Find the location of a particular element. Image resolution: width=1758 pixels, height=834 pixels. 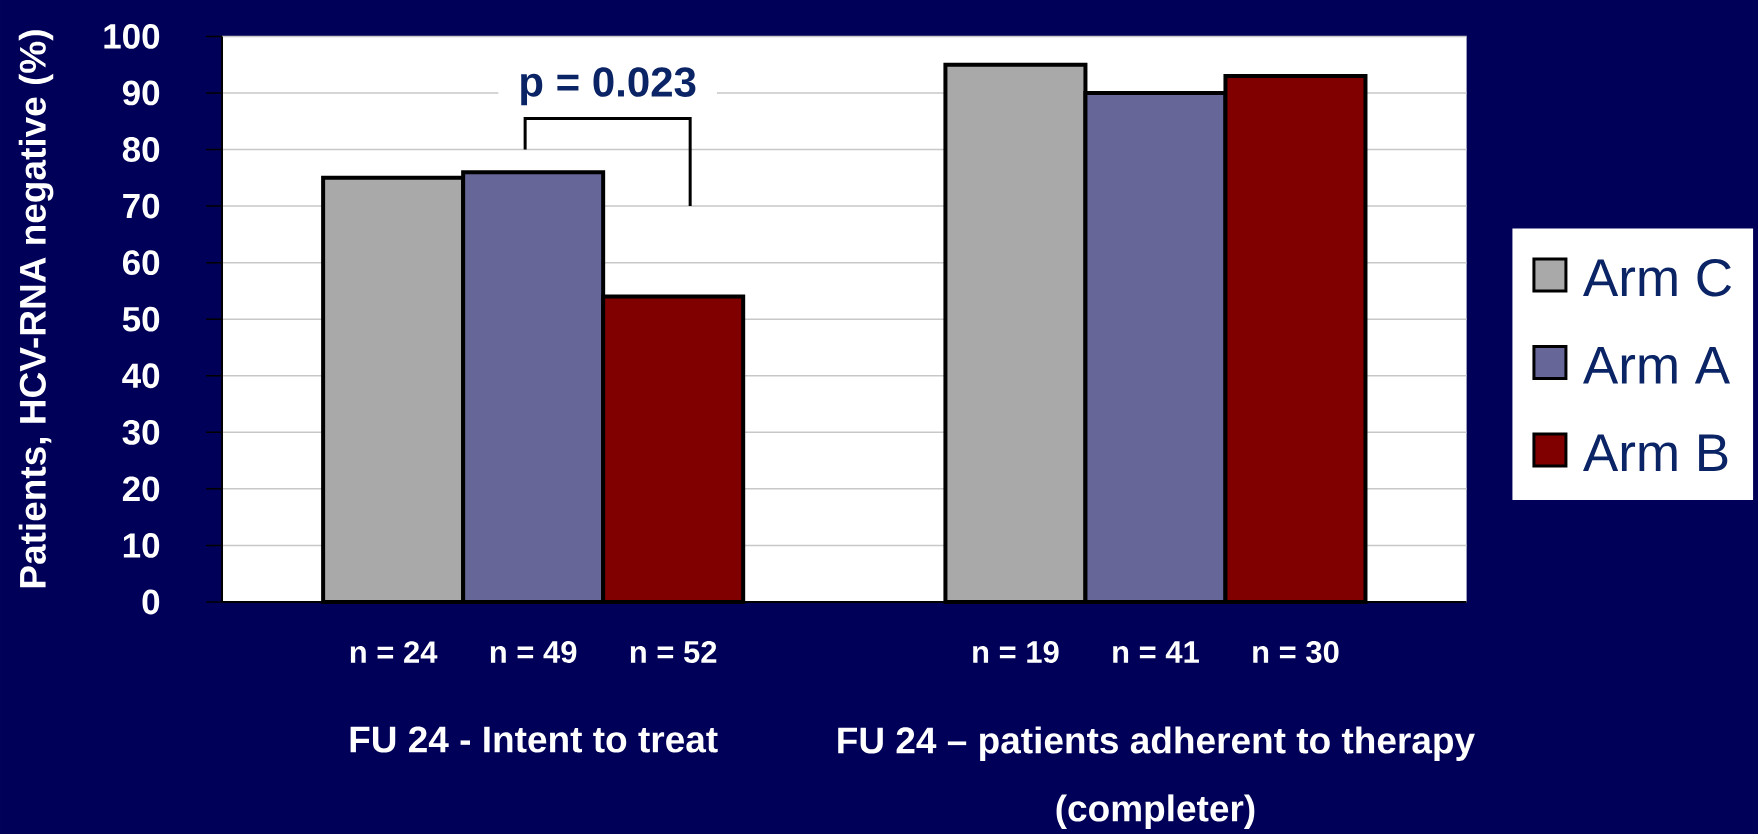

y-tick-label: 90 is located at coordinates (141, 93).